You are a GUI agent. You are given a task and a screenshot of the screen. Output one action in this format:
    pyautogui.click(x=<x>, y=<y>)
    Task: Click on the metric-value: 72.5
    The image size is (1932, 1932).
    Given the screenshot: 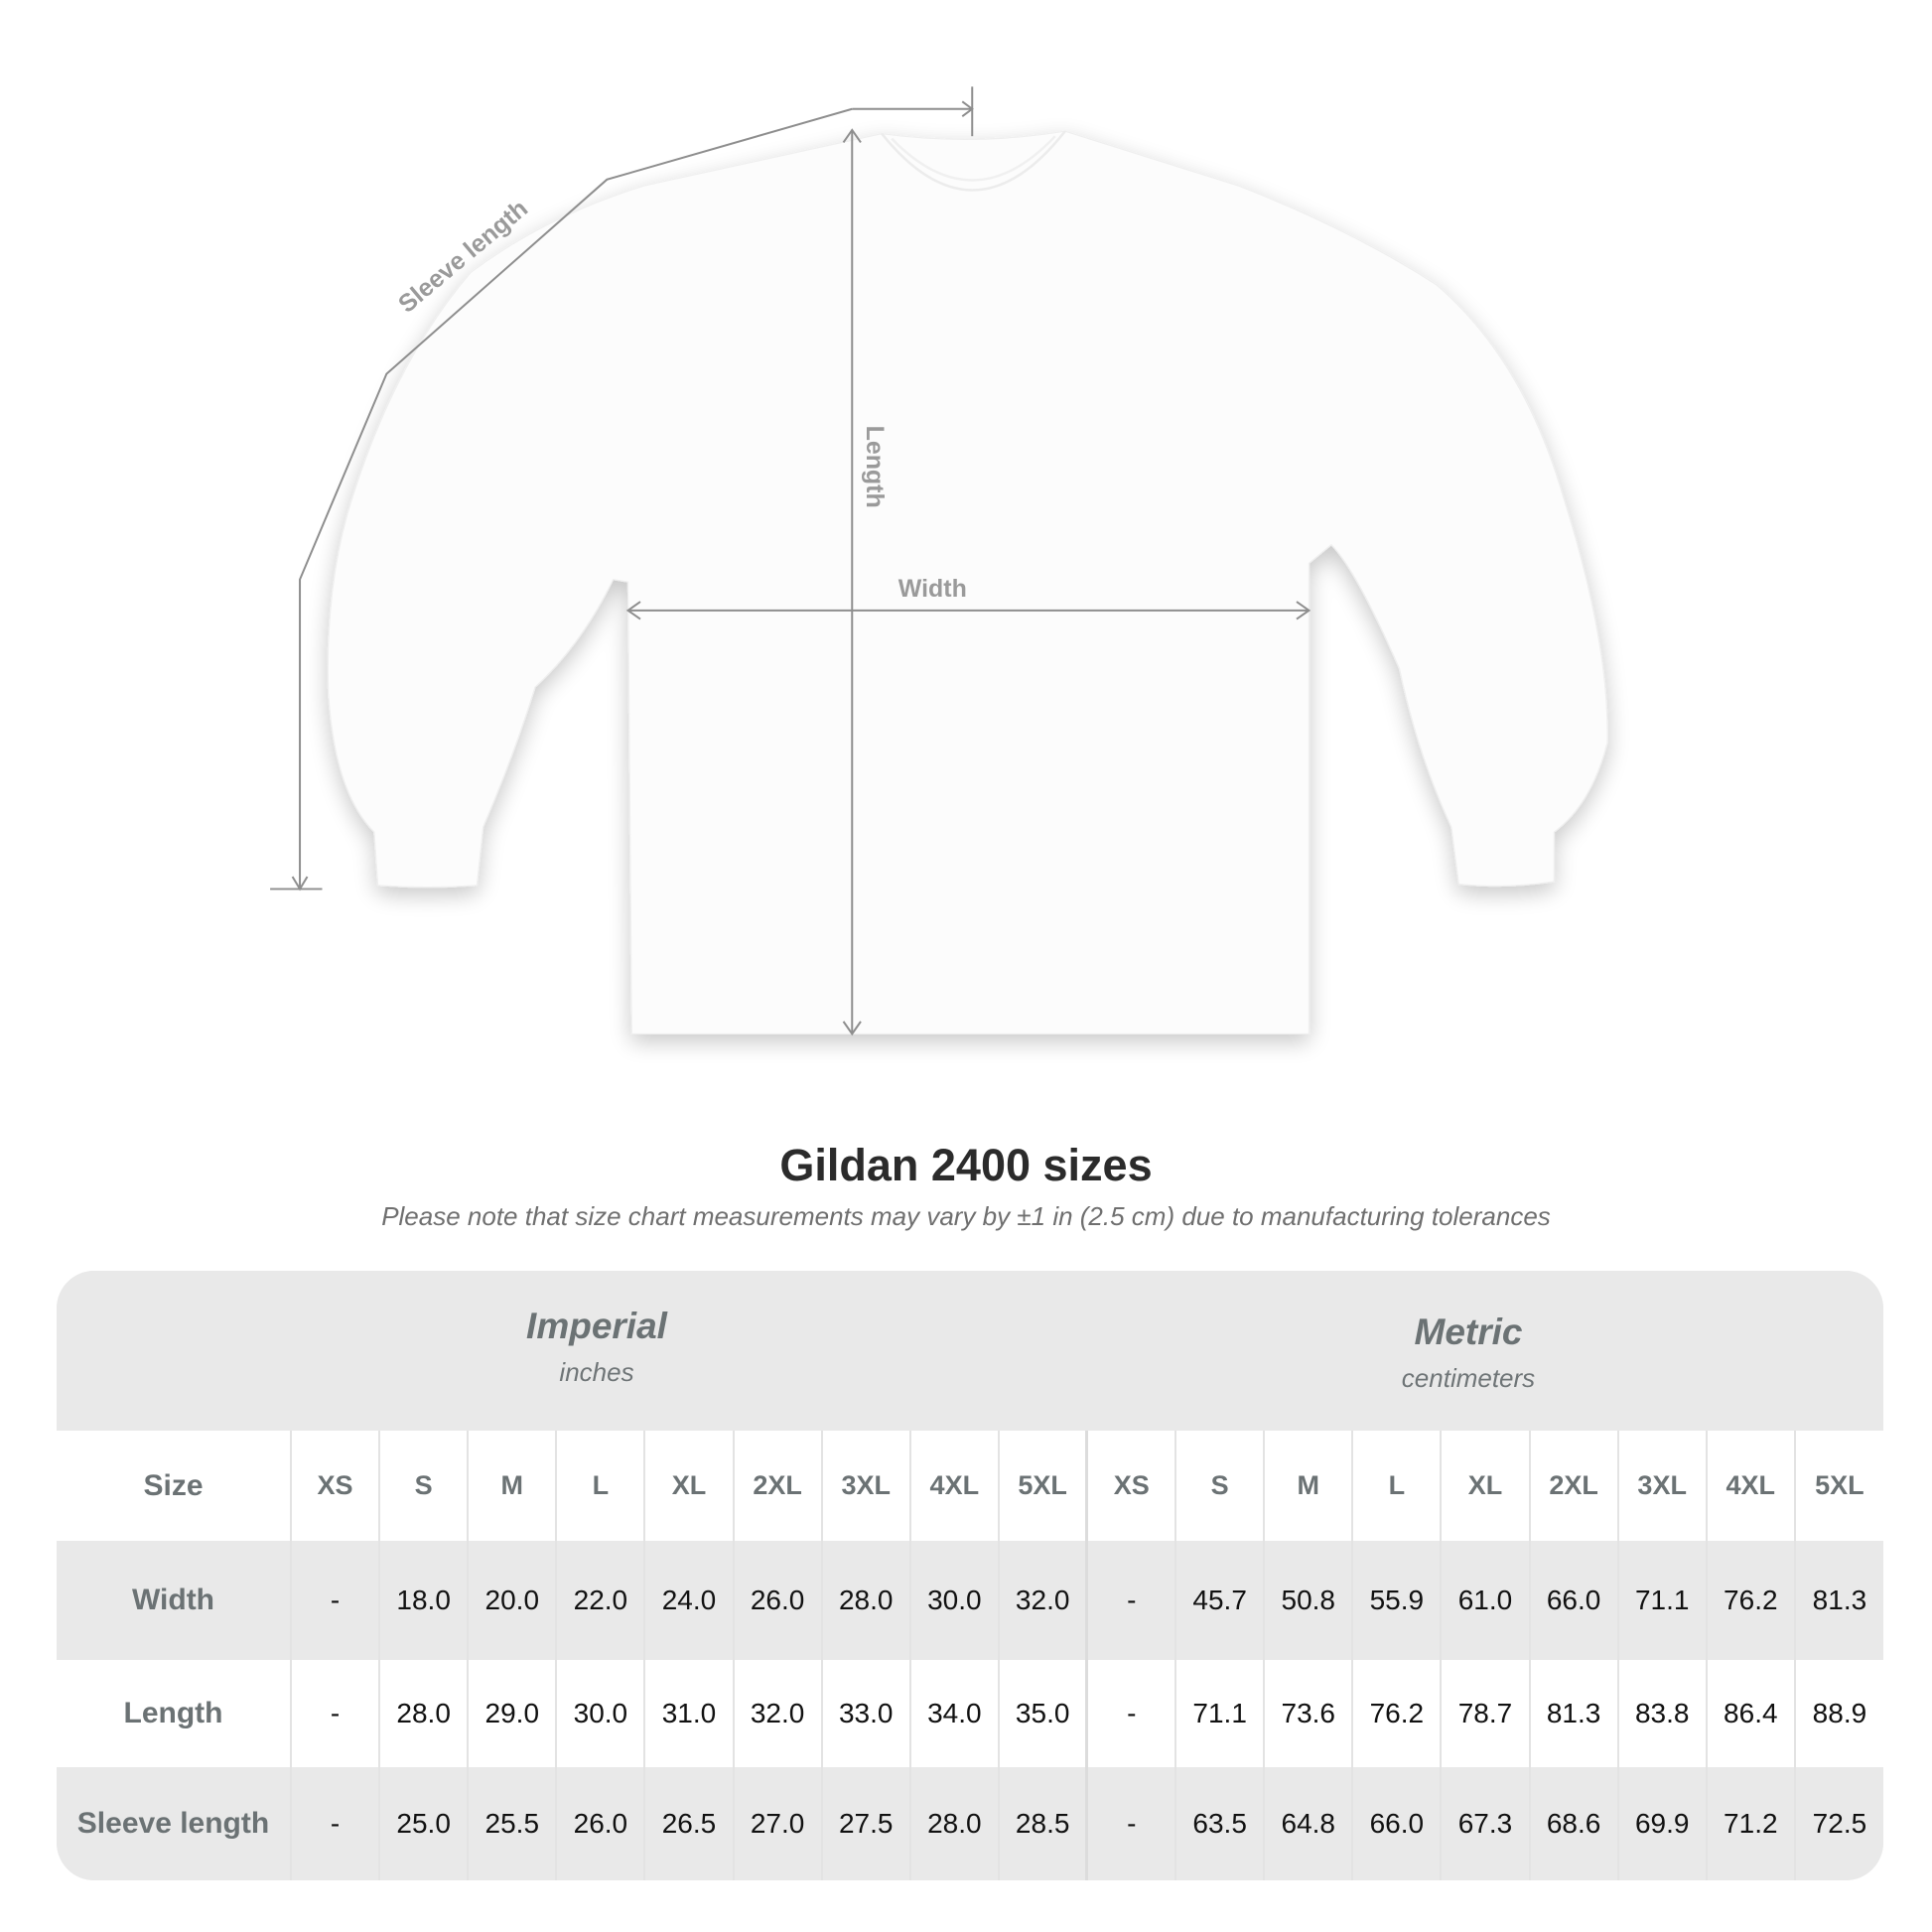 What is the action you would take?
    pyautogui.click(x=1838, y=1823)
    